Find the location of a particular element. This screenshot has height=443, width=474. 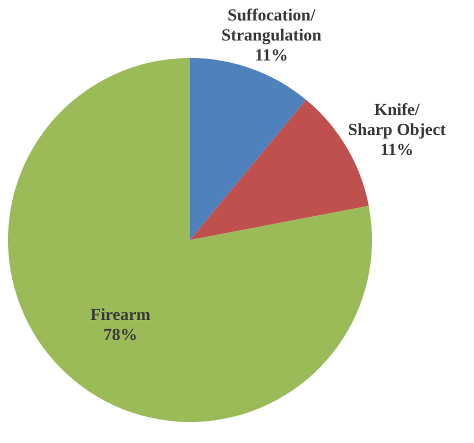

slice-label: Firearm is located at coordinates (120, 314).